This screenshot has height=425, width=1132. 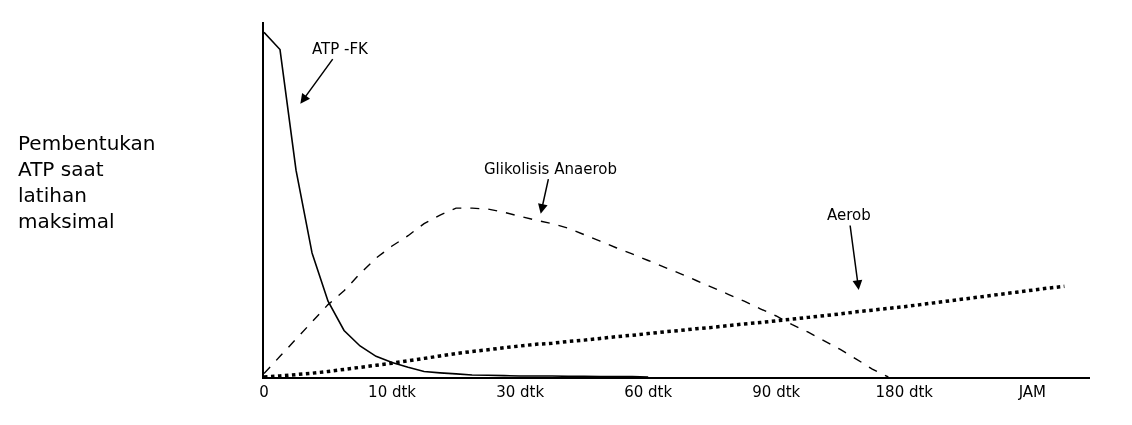 I want to click on x-tick-label: 60 dtk, so click(x=648, y=392).